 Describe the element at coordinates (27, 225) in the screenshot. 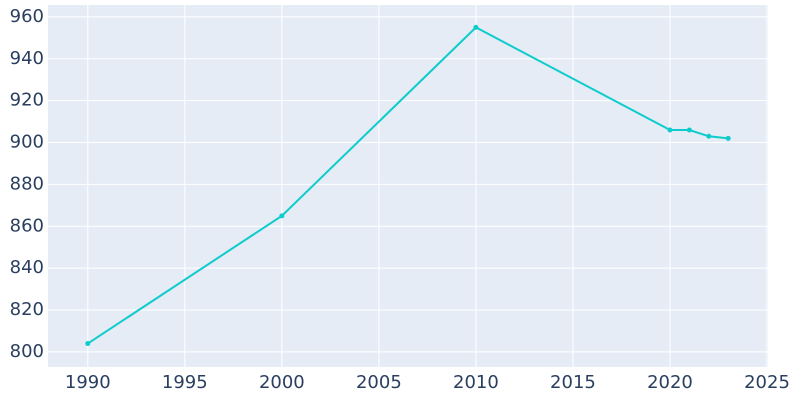

I see `y-tick-label: 860` at that location.